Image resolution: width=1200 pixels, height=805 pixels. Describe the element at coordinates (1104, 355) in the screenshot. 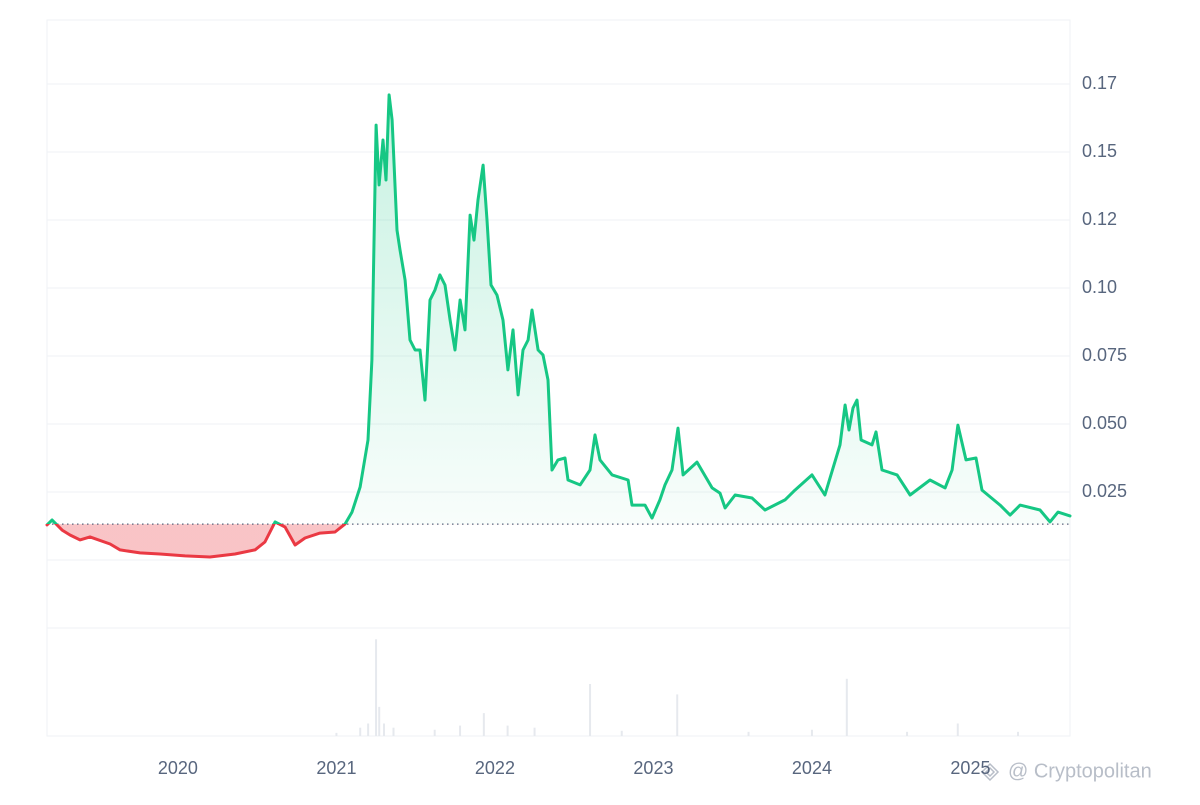

I see `y-tick-label: 0.075` at that location.